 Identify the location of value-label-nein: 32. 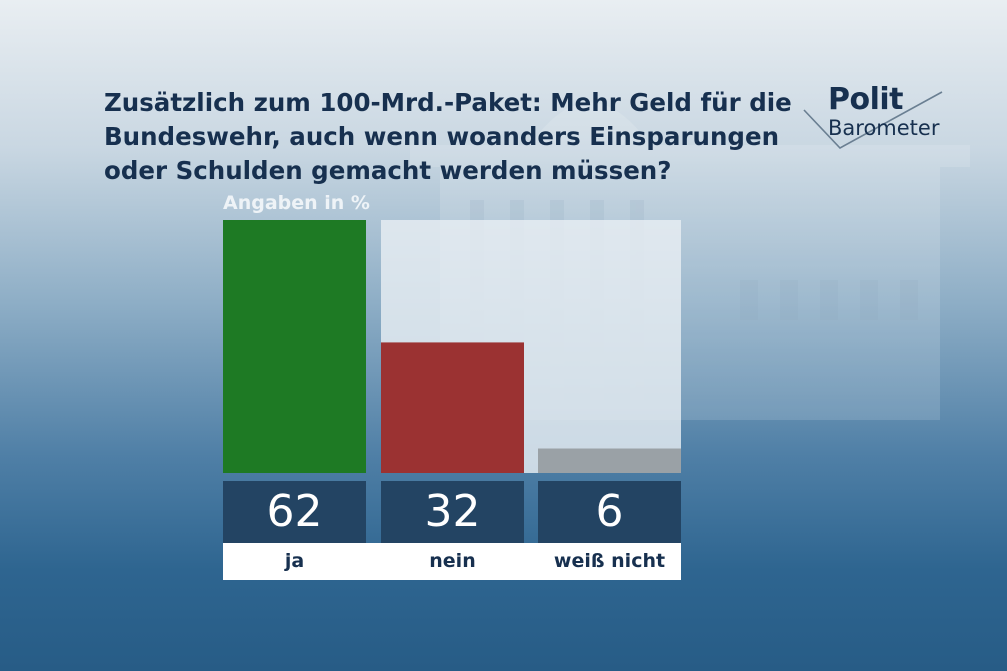
(452, 512).